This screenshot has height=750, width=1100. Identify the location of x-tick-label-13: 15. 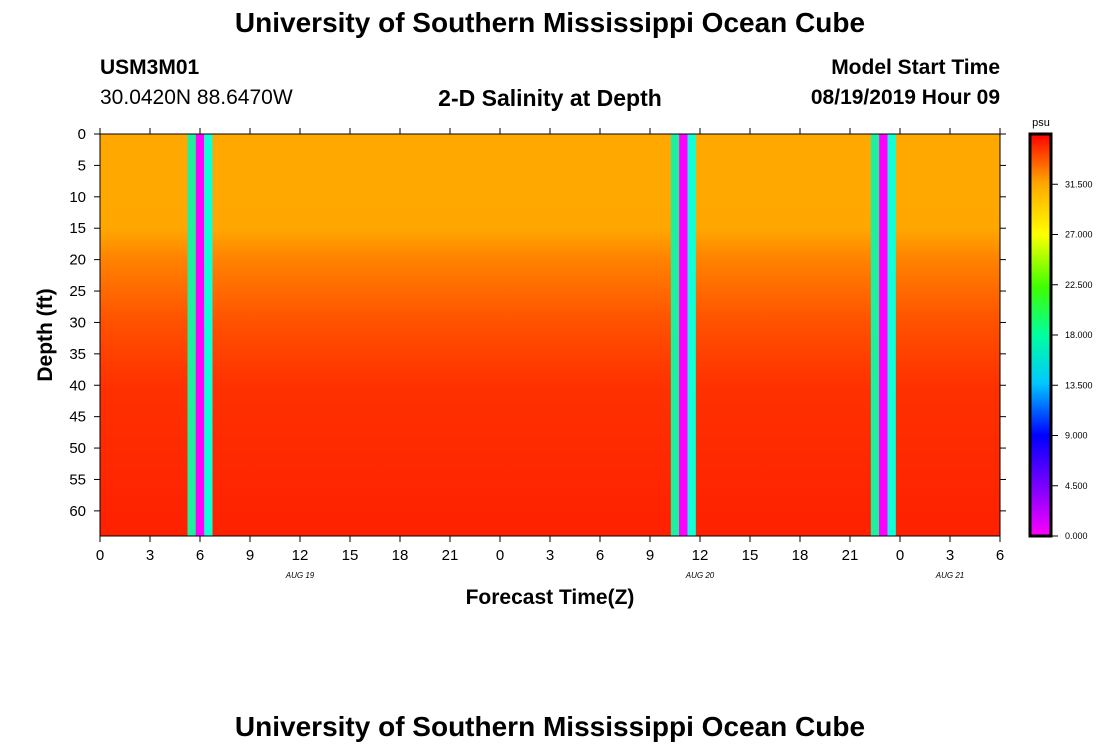
(750, 555).